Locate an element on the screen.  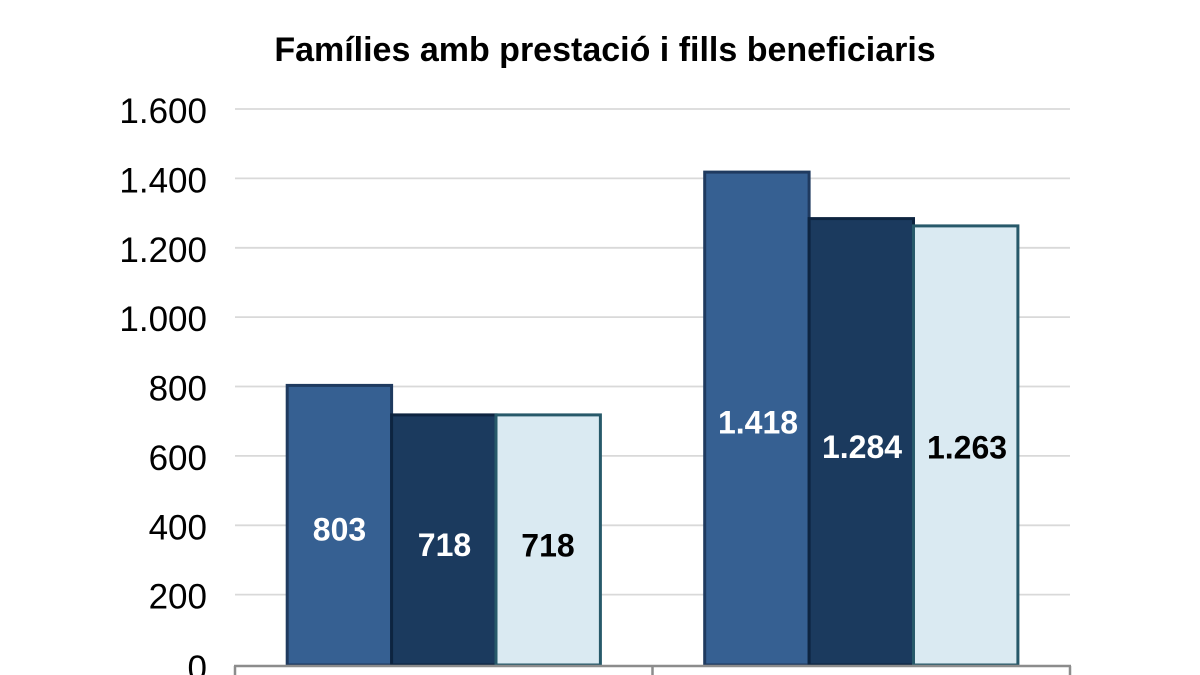
svg-text: 400 is located at coordinates (178, 527).